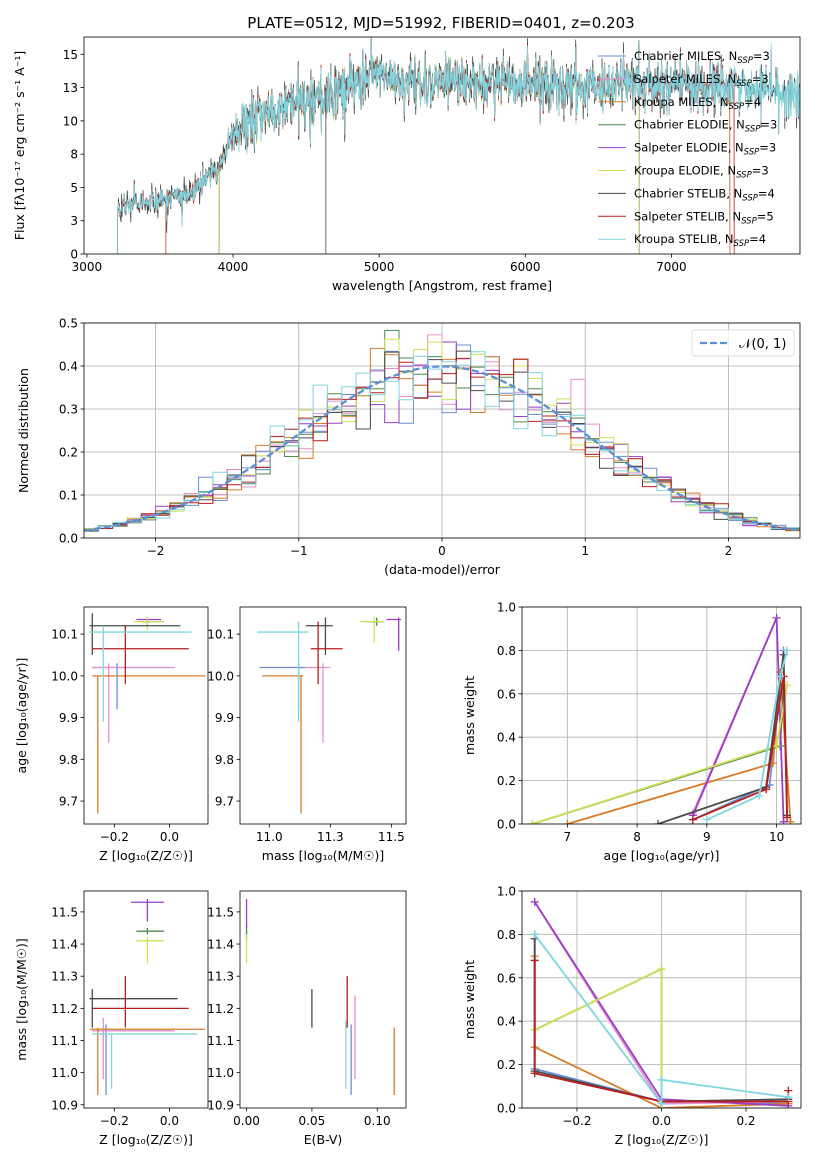  Describe the element at coordinates (442, 285) in the screenshot. I see `x-axis-label: wavelength [Angstrom, rest frame]` at that location.